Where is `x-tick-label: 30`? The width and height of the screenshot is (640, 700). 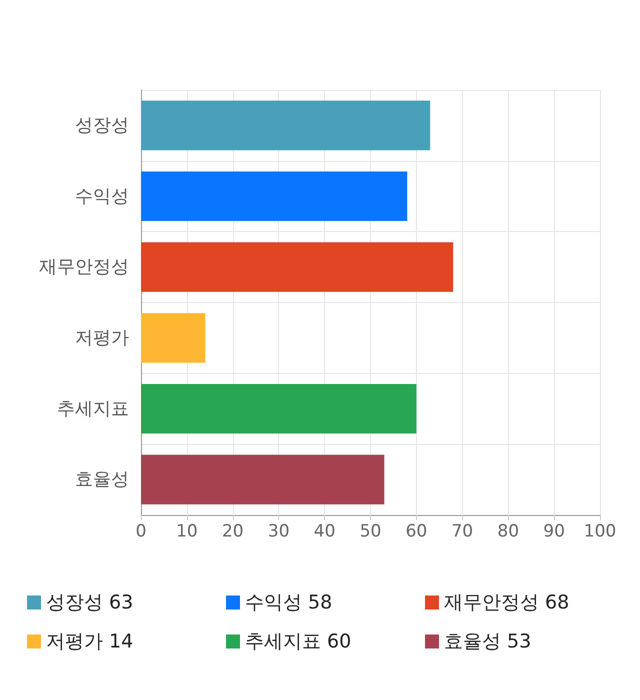
x-tick-label: 30 is located at coordinates (279, 532).